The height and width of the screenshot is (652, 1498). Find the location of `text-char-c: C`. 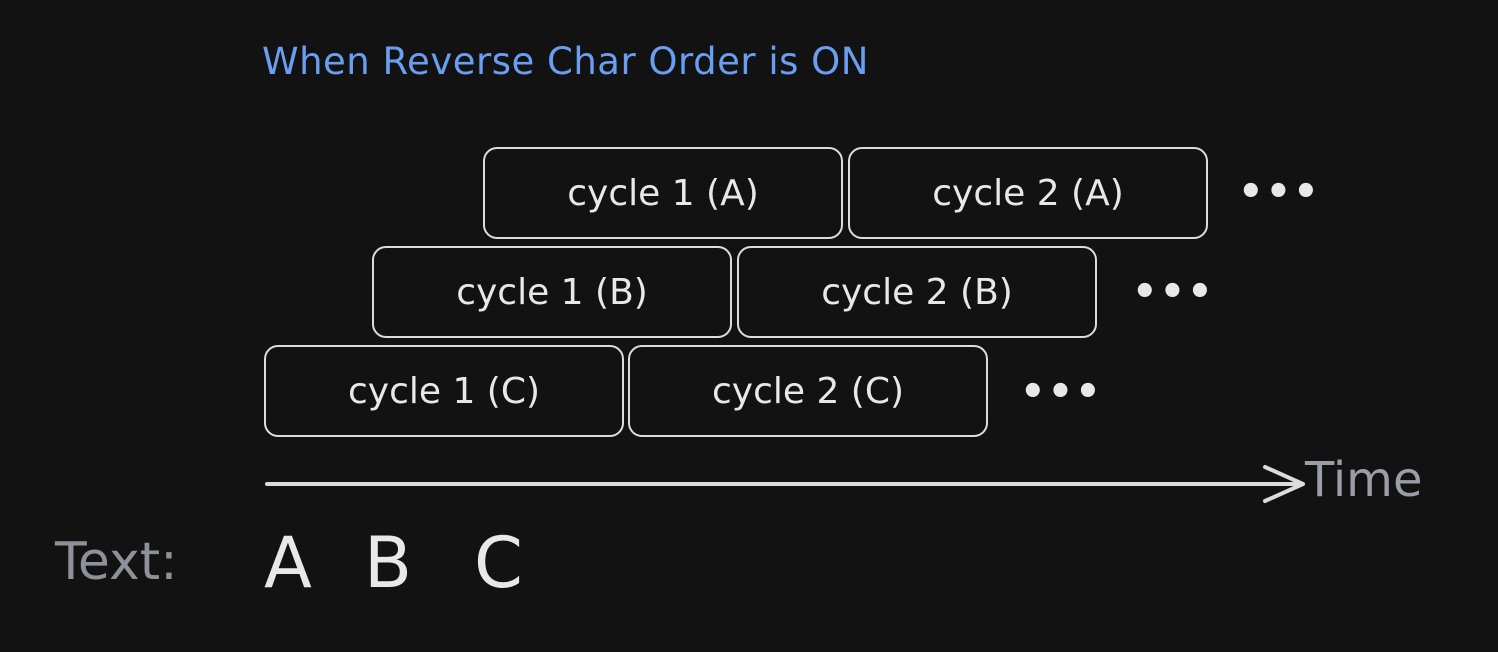

text-char-c: C is located at coordinates (498, 563).